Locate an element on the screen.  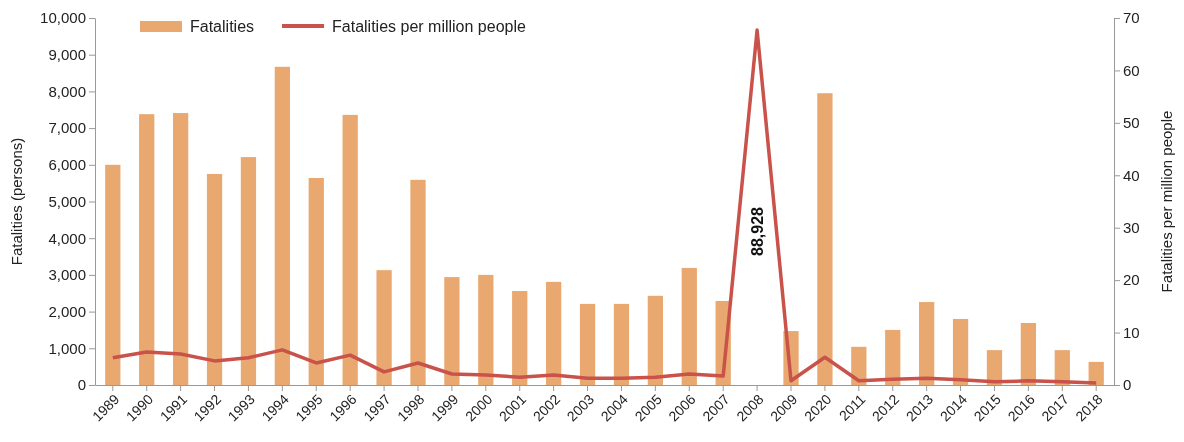
y-tick-label: 10,000 is located at coordinates (63, 18).